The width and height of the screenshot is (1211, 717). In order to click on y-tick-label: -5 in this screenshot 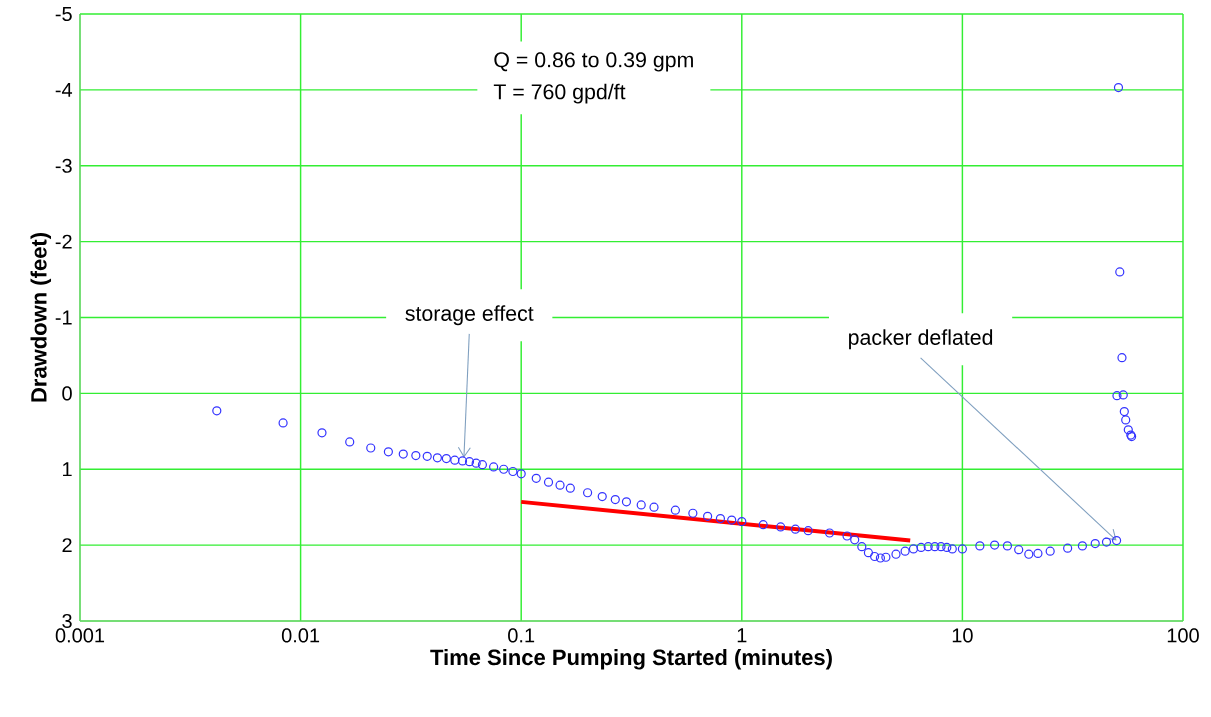, I will do `click(63, 14)`.